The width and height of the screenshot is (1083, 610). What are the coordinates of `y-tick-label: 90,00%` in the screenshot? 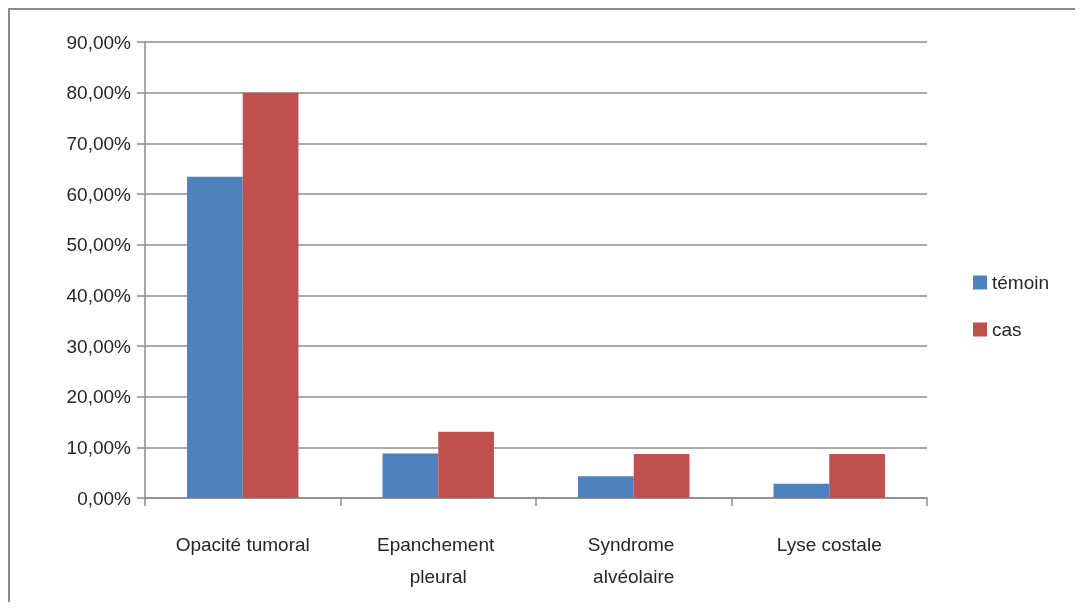 It's located at (99, 42).